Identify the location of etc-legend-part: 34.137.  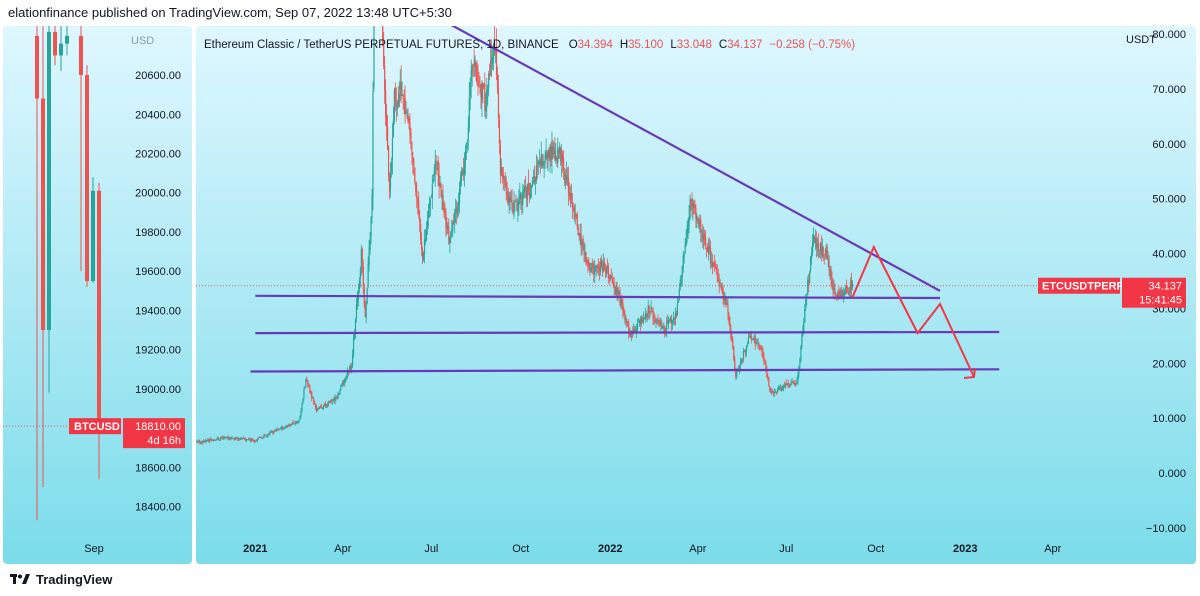
(744, 45).